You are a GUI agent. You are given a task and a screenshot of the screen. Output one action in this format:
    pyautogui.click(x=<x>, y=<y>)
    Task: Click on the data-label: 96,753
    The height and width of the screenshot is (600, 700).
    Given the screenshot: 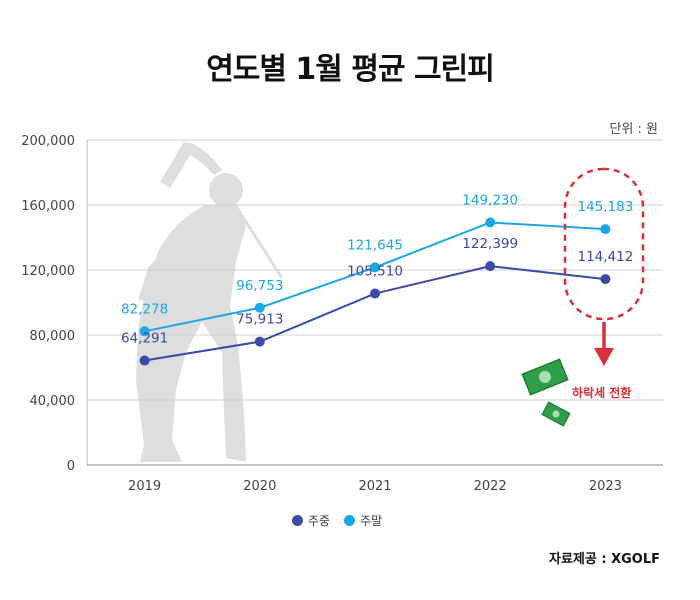 What is the action you would take?
    pyautogui.click(x=259, y=286)
    